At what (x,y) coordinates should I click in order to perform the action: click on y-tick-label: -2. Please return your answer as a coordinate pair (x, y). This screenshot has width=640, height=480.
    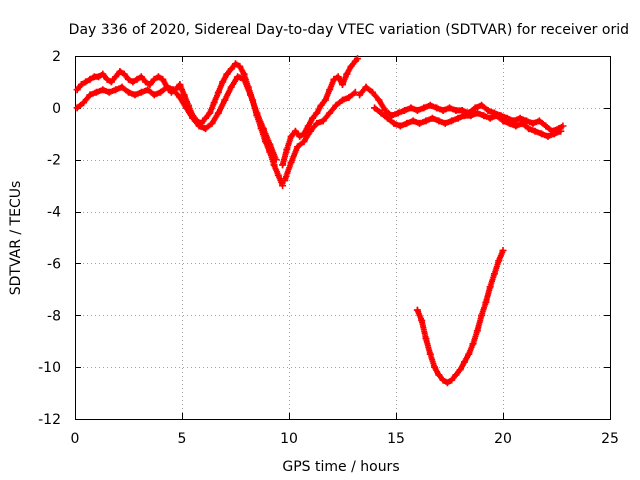
    Looking at the image, I should click on (54, 161).